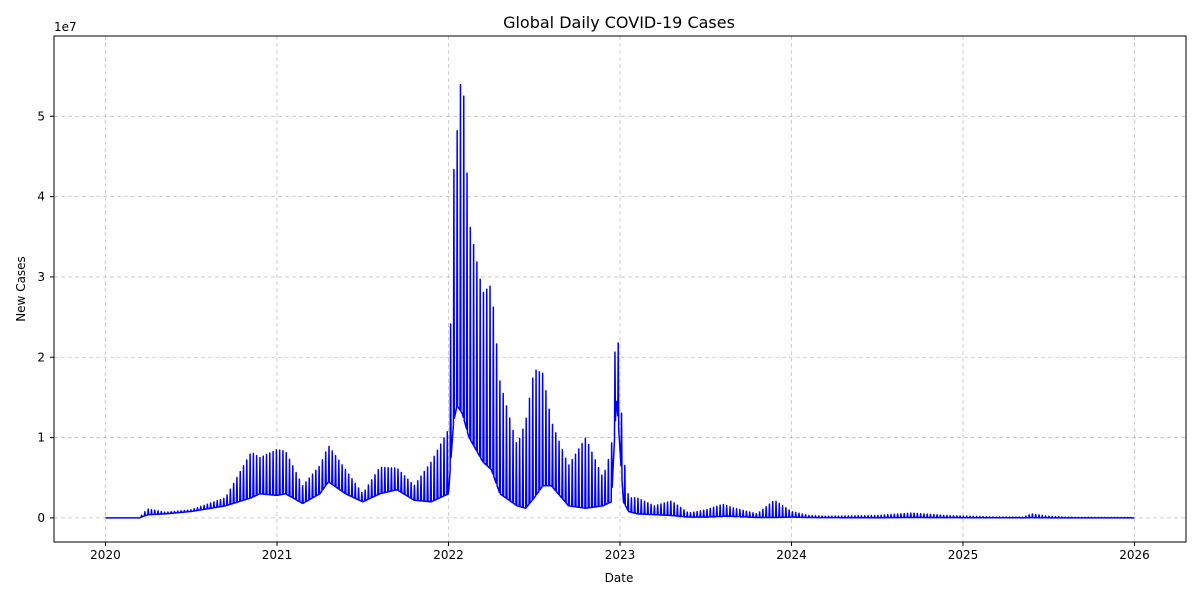  What do you see at coordinates (448, 555) in the screenshot?
I see `x-tick-label: 2022` at bounding box center [448, 555].